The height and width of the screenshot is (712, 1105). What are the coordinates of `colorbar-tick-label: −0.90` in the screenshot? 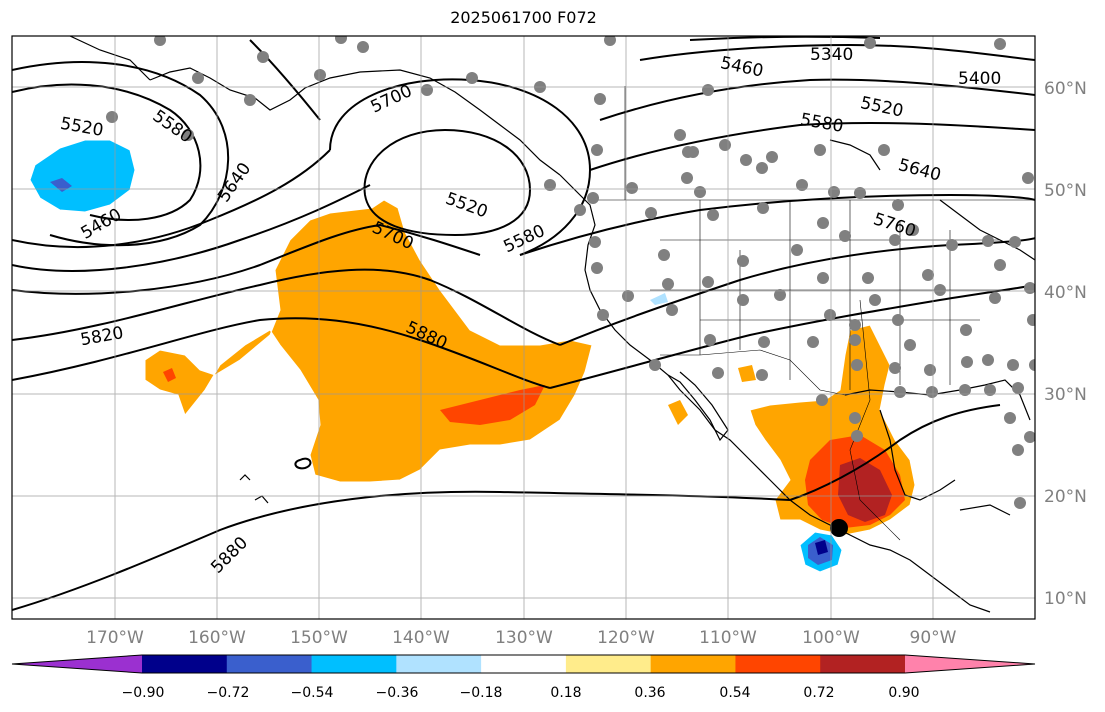 It's located at (143, 693).